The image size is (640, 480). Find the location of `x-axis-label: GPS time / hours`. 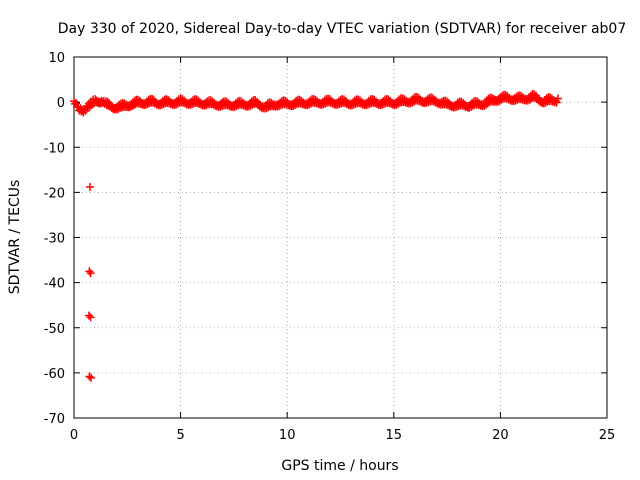

x-axis-label: GPS time / hours is located at coordinates (339, 466).